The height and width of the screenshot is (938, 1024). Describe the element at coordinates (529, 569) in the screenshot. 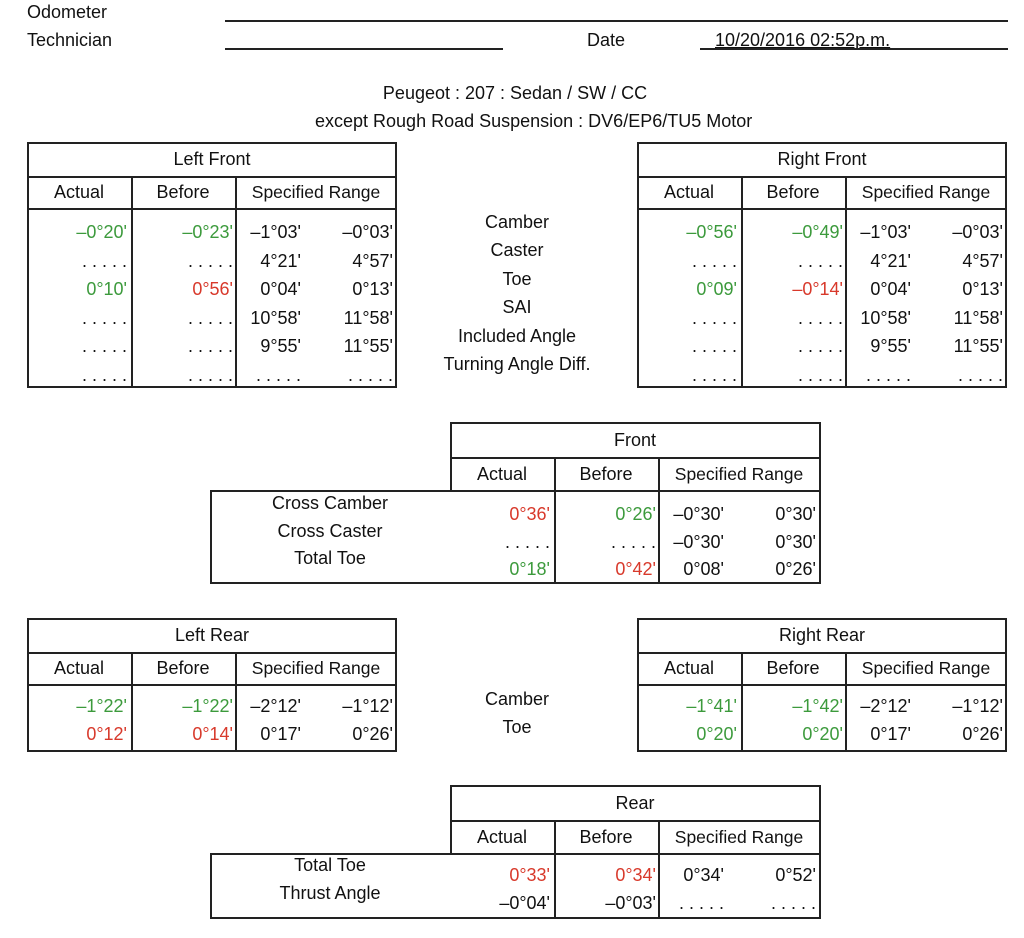

I see `actual-value: 0°18'` at that location.